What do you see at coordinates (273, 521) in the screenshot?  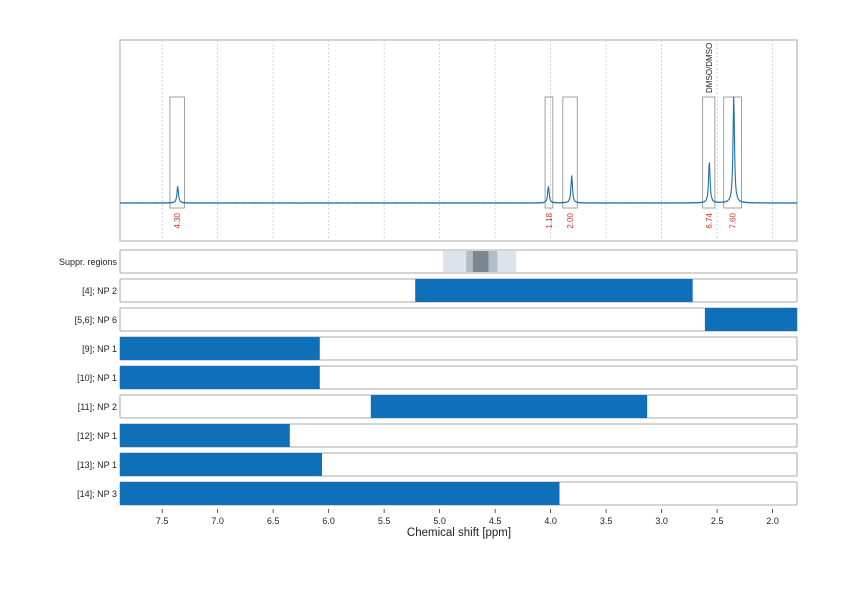 I see `x-tick-label: 6.5` at bounding box center [273, 521].